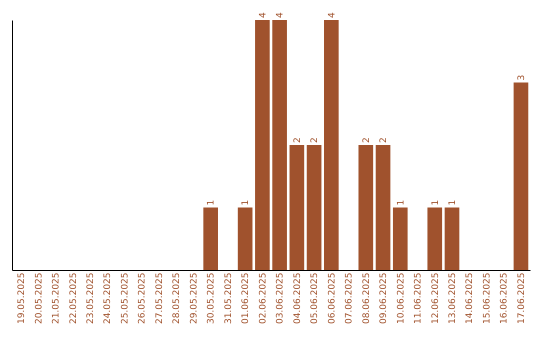 The height and width of the screenshot is (340, 540). What do you see at coordinates (297, 298) in the screenshot?
I see `x-tick-label: 04.06.2025` at bounding box center [297, 298].